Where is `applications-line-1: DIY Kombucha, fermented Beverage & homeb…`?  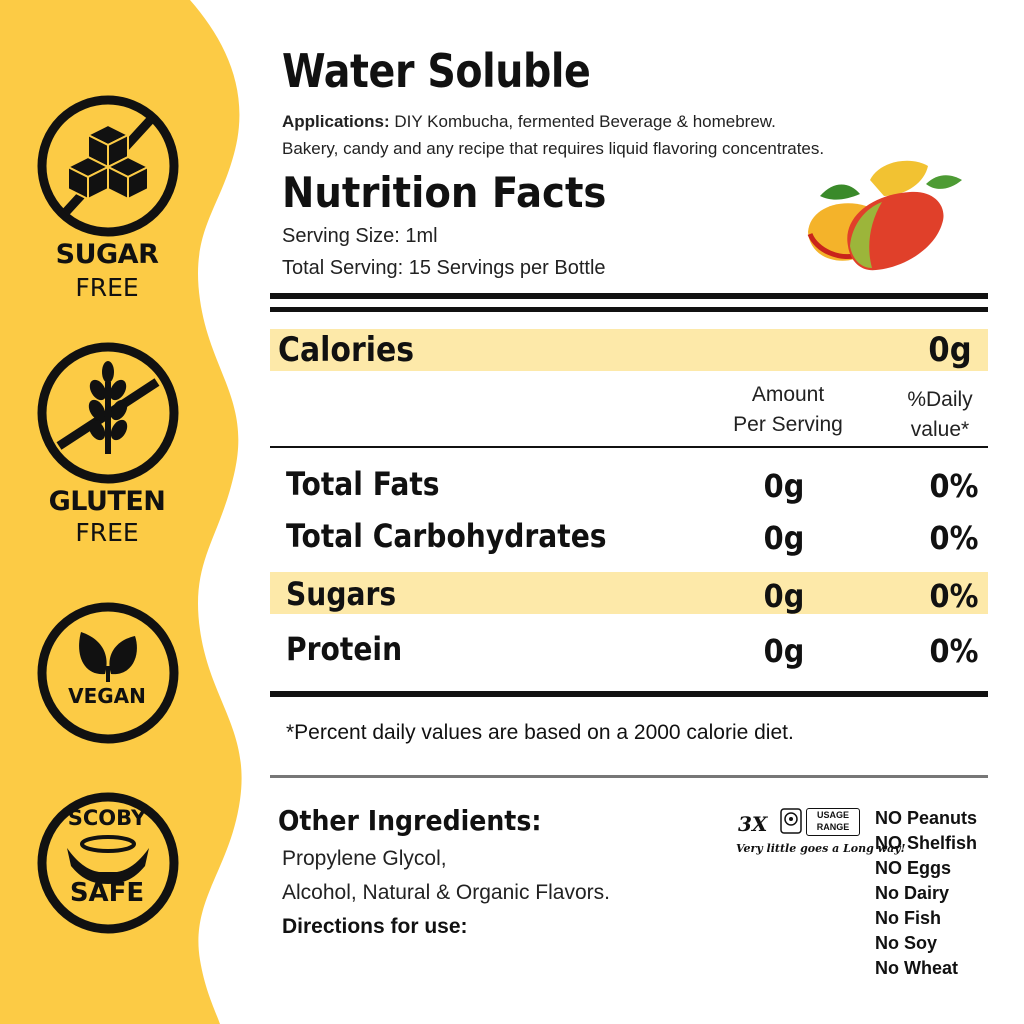 applications-line-1: DIY Kombucha, fermented Beverage & homeb… is located at coordinates (582, 121).